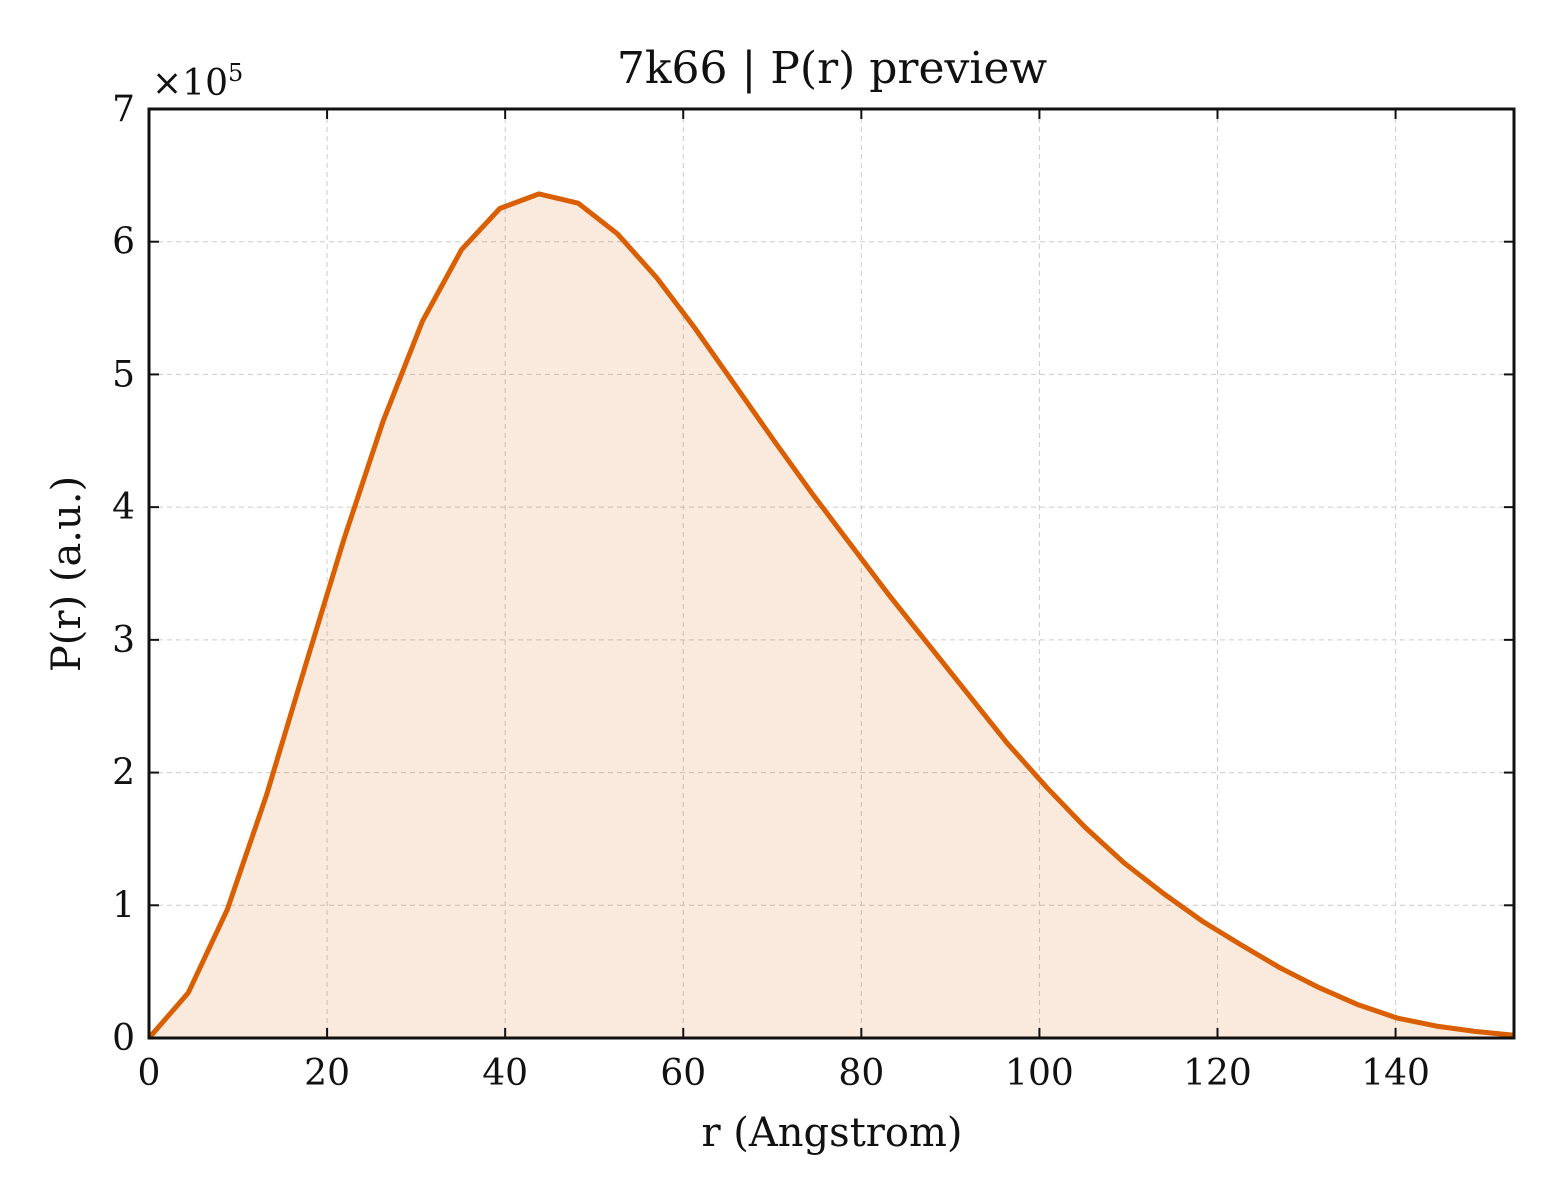 The image size is (1560, 1200). Describe the element at coordinates (123, 242) in the screenshot. I see `y-tick-label: 6` at that location.